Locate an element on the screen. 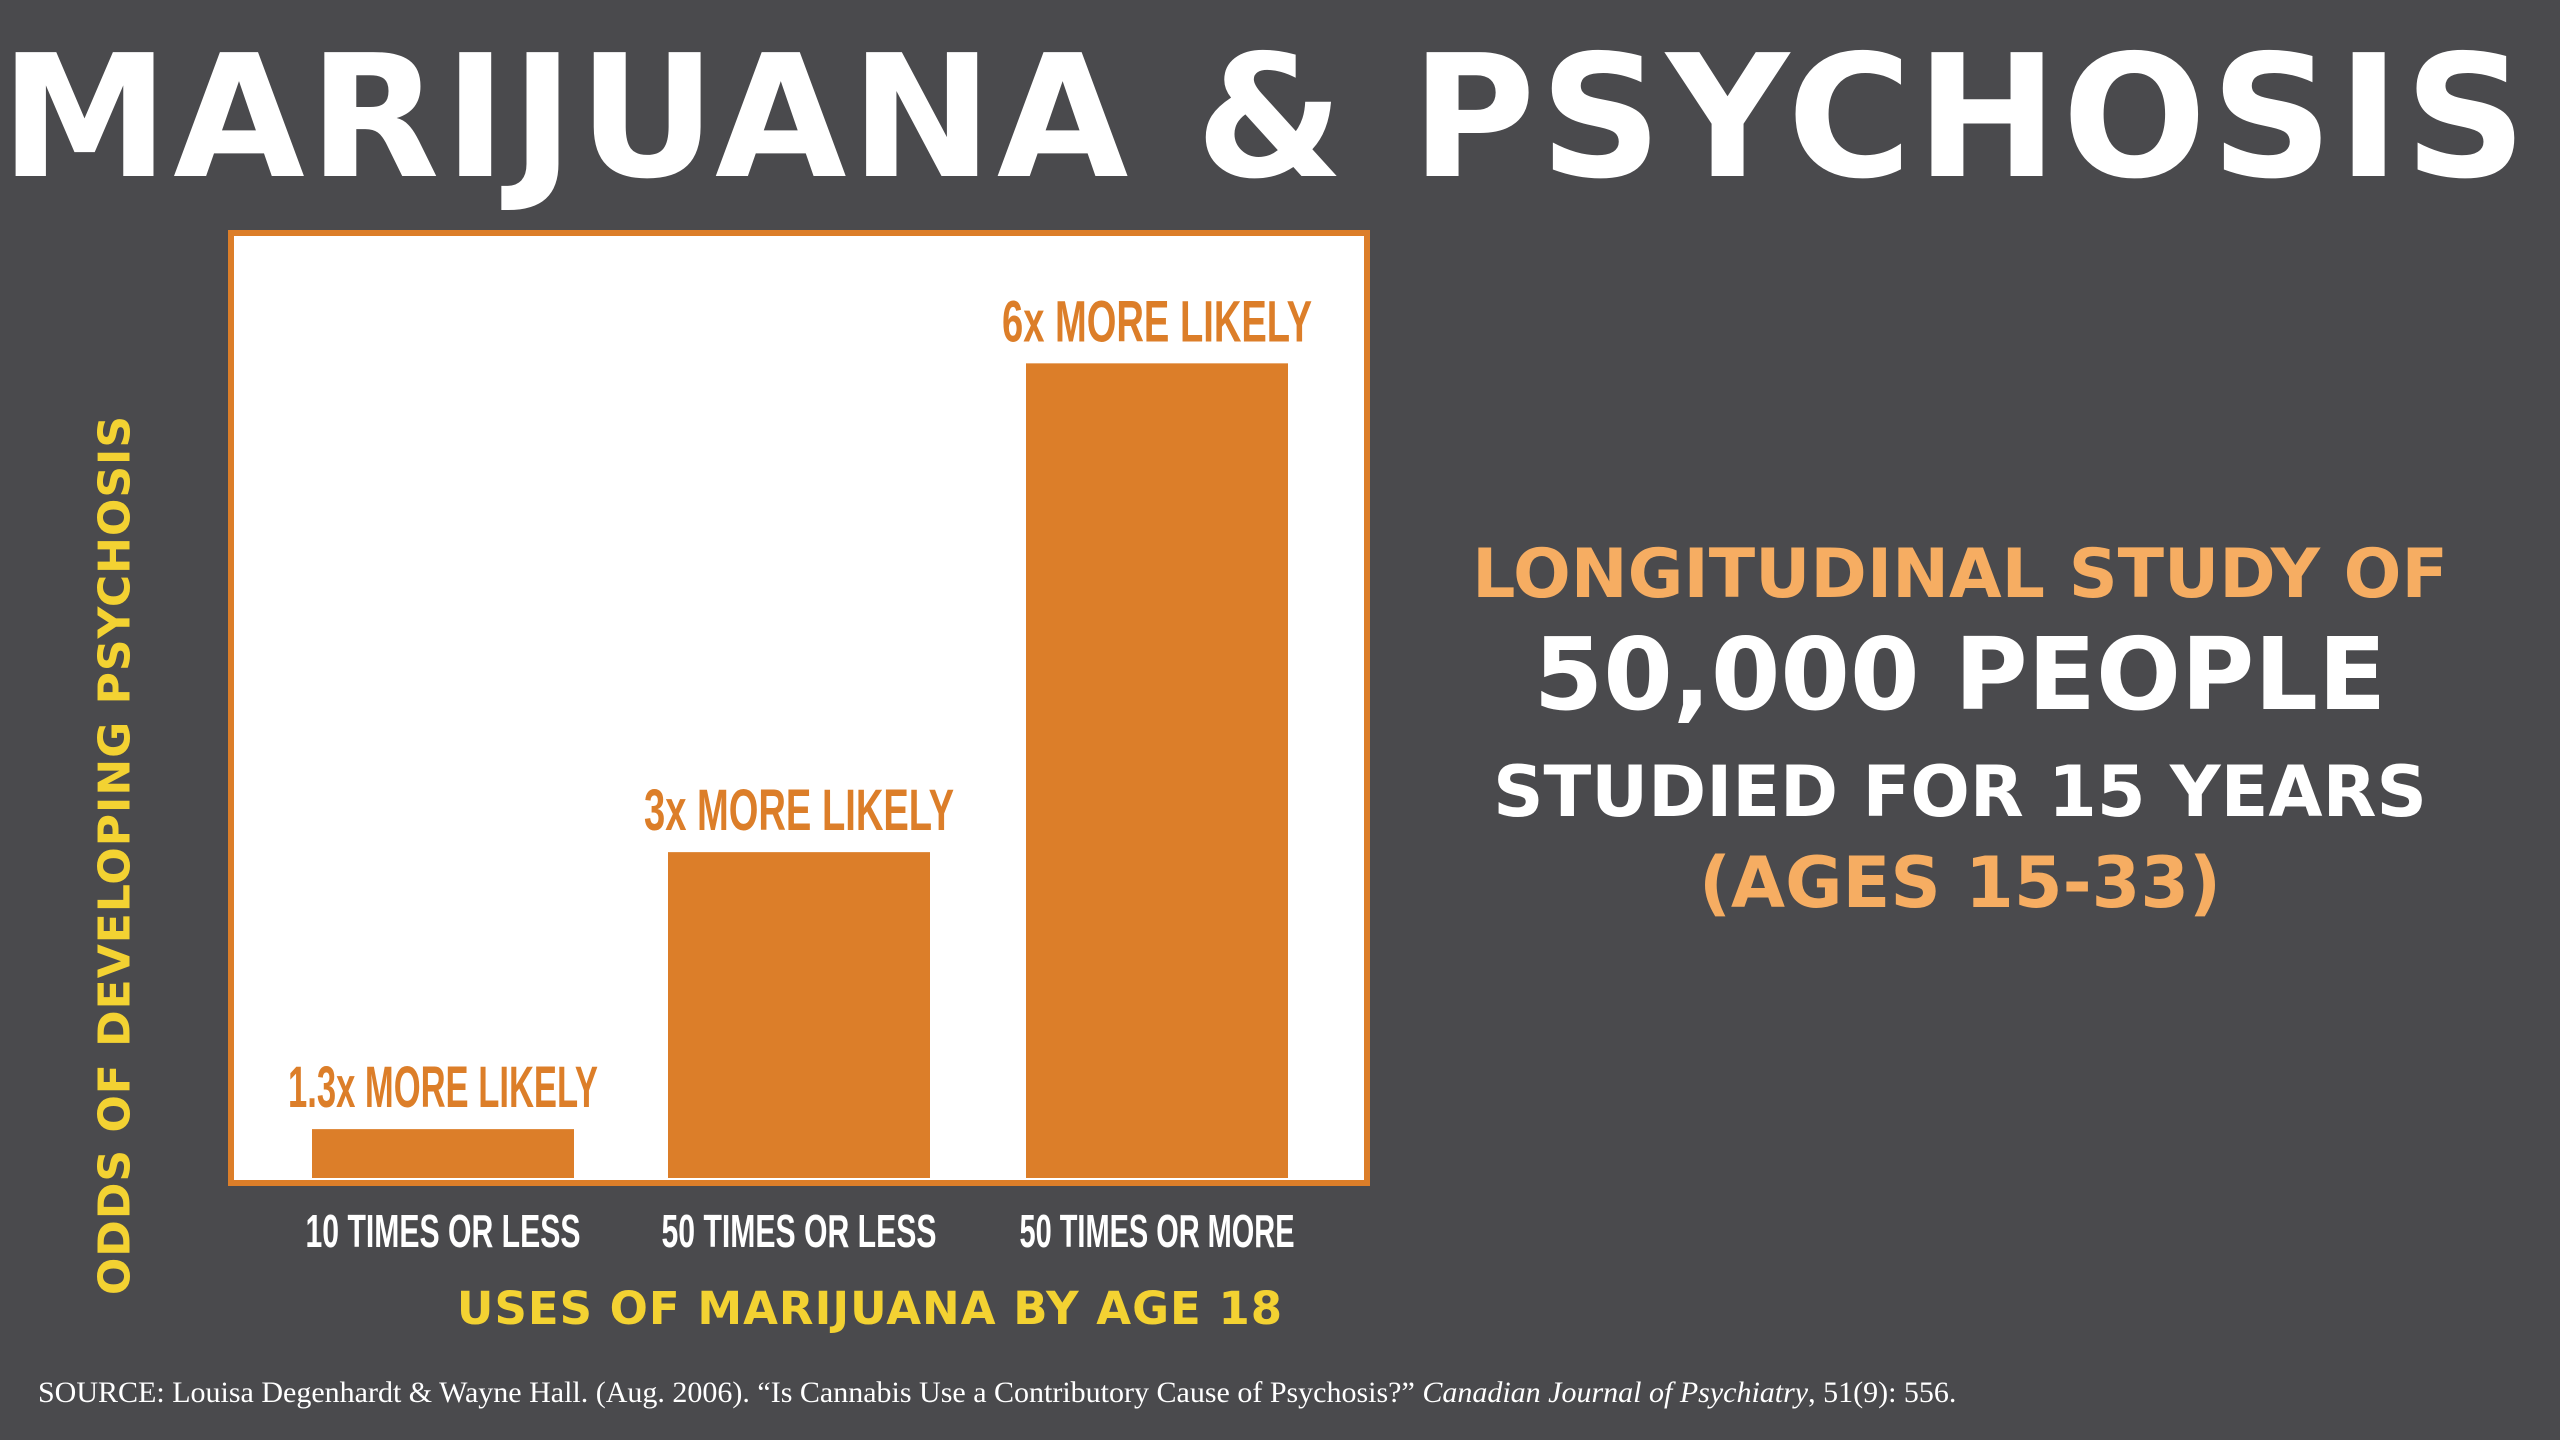 The image size is (2560, 1440). x-tick-label-1: 10 TIMES OR LESS is located at coordinates (443, 1231).